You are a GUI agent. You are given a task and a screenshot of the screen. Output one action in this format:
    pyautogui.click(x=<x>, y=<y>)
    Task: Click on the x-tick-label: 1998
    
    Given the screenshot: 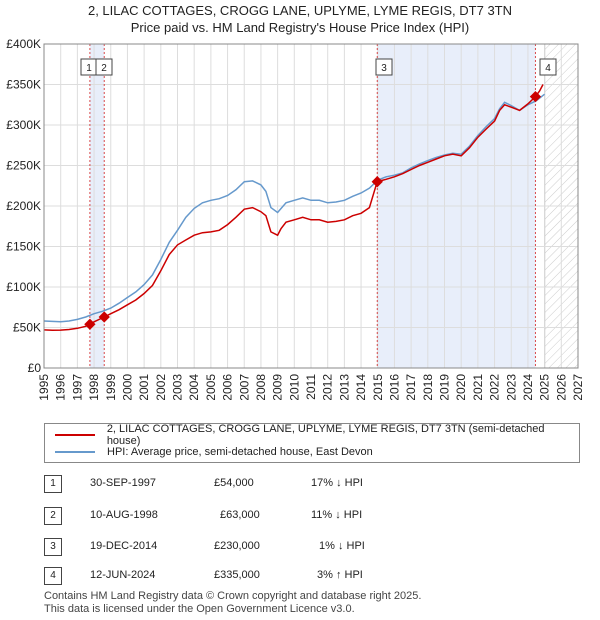 What is the action you would take?
    pyautogui.click(x=94, y=387)
    